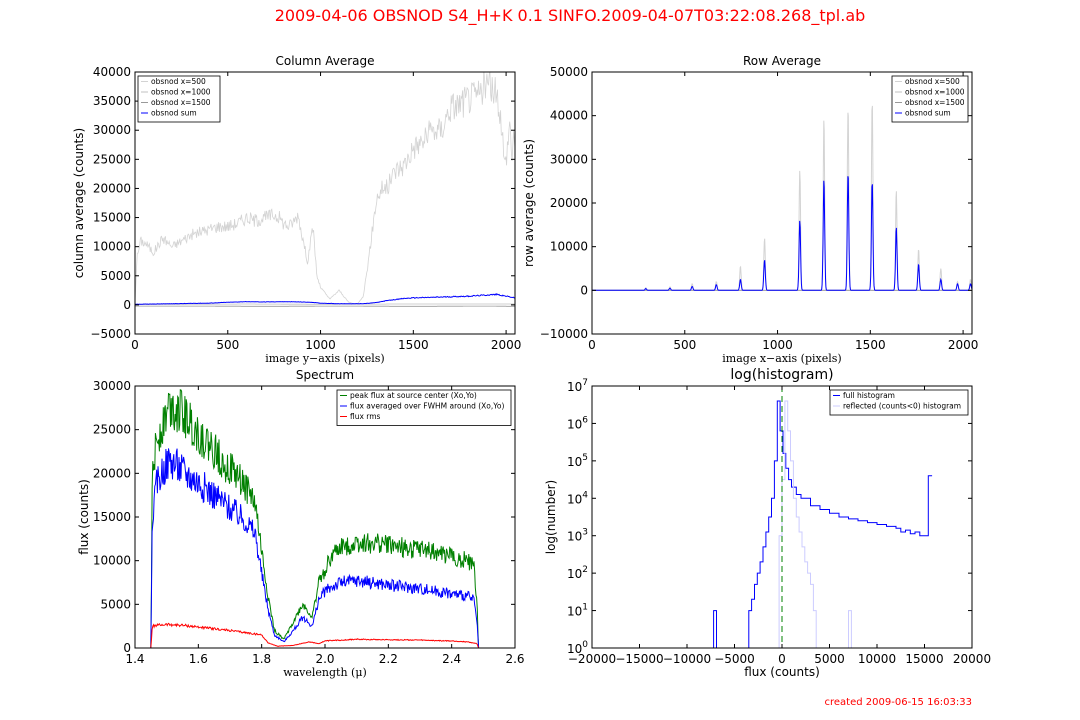 The width and height of the screenshot is (1080, 720). What do you see at coordinates (870, 345) in the screenshot?
I see `rowavg-xtick-label: 1500` at bounding box center [870, 345].